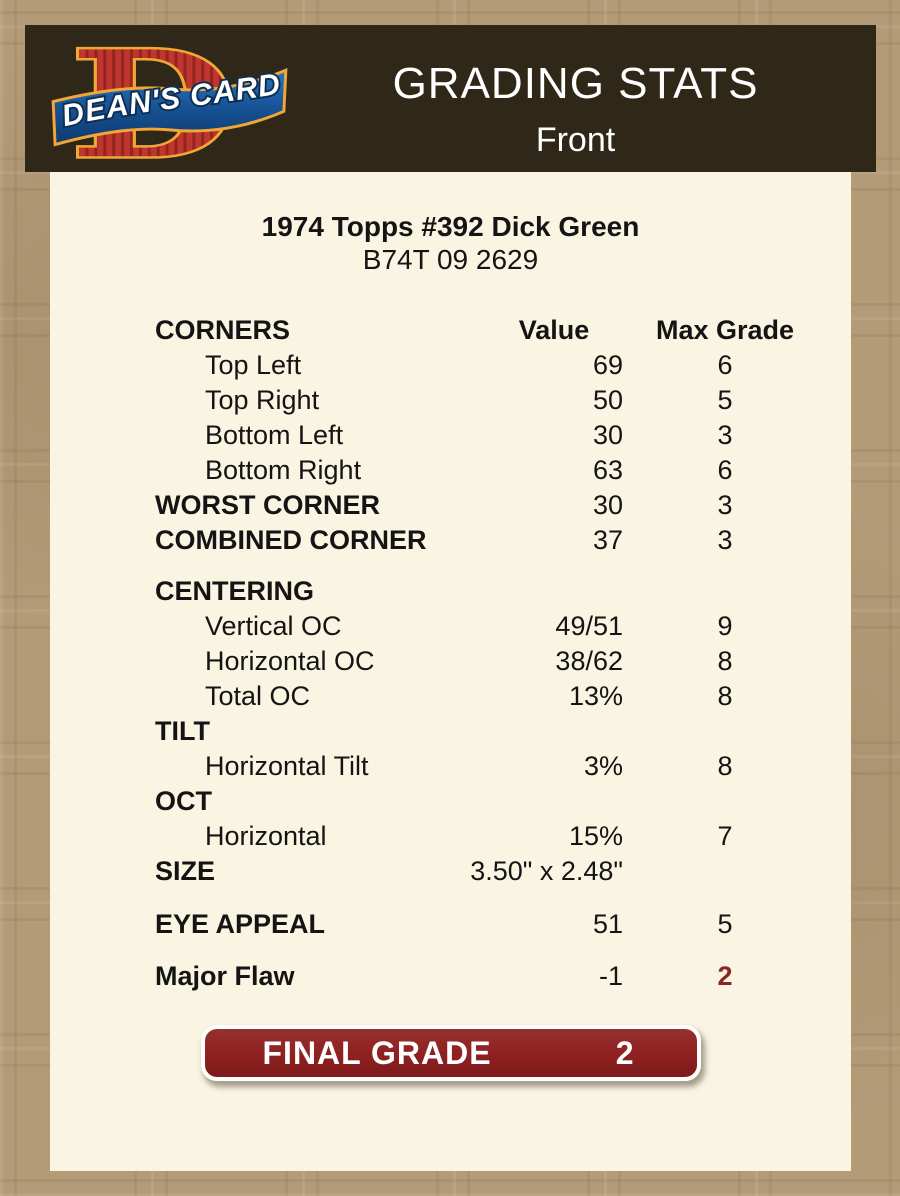 This screenshot has width=900, height=1196. I want to click on row-label: CENTERING, so click(235, 591).